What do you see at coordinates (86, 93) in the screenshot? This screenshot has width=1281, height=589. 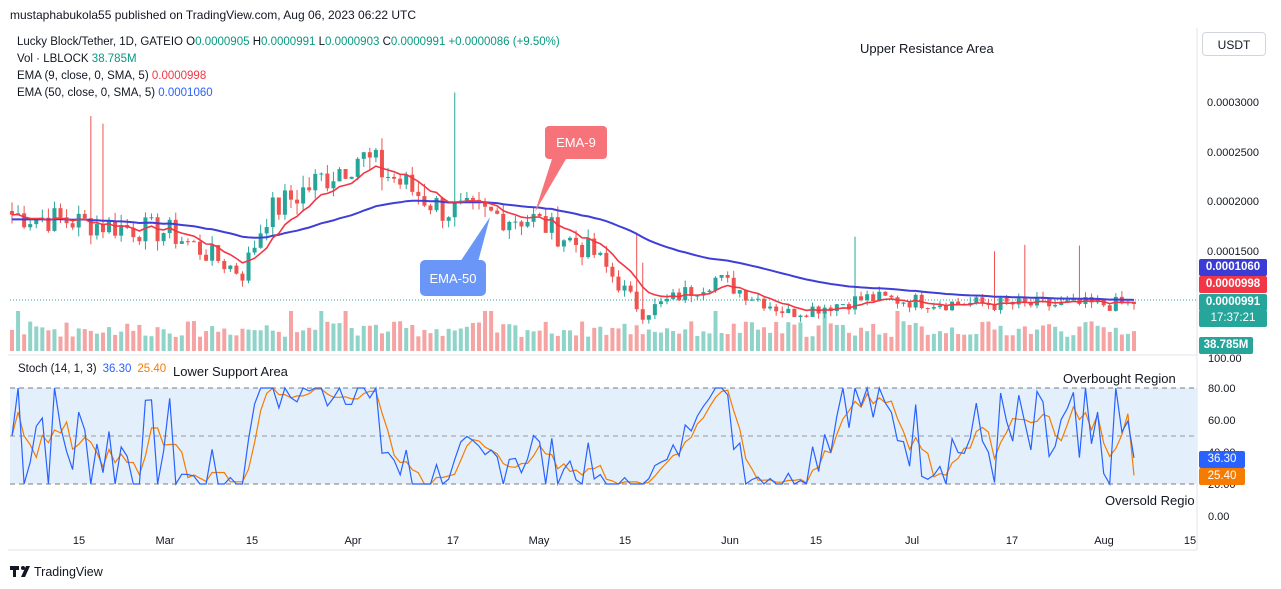 I see `ema50-label: EMA (50, close, 0, SMA, 5)` at bounding box center [86, 93].